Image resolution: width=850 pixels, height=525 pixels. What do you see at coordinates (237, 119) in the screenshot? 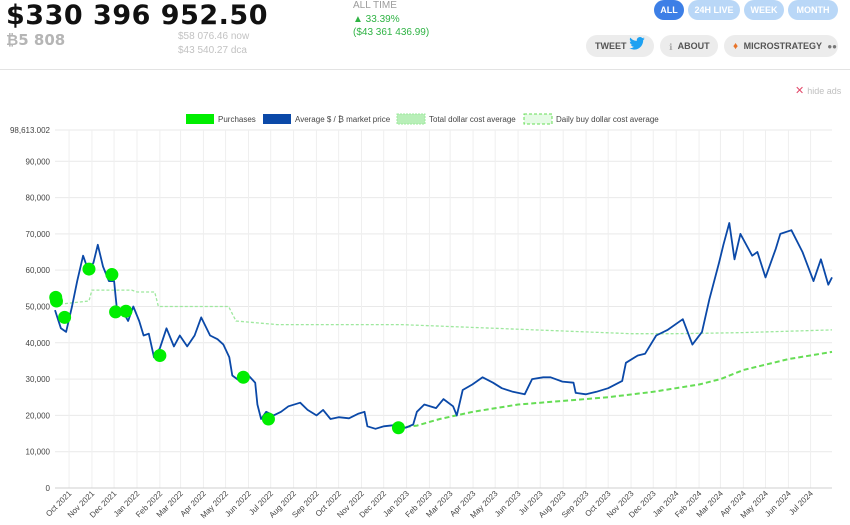
I see `legend-label: Purchases` at bounding box center [237, 119].